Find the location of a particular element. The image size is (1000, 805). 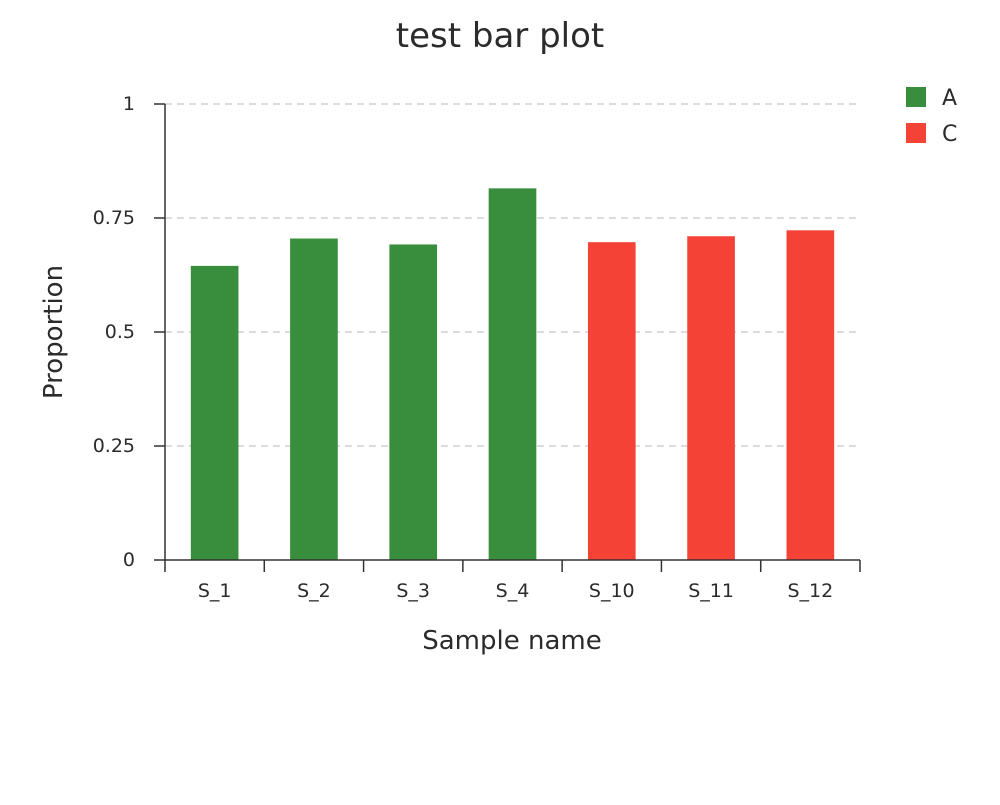

x-tick-label: S_12 is located at coordinates (810, 591).